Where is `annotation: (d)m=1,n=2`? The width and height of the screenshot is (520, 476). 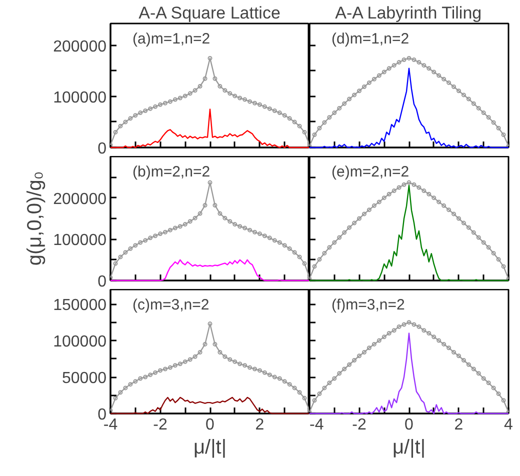 annotation: (d)m=1,n=2 is located at coordinates (371, 39).